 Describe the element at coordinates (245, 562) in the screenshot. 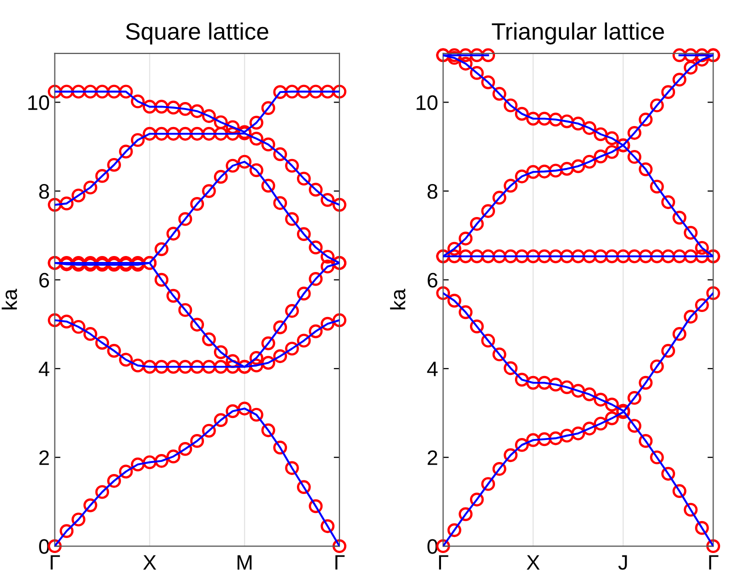

I see `x-tick-label: M` at that location.